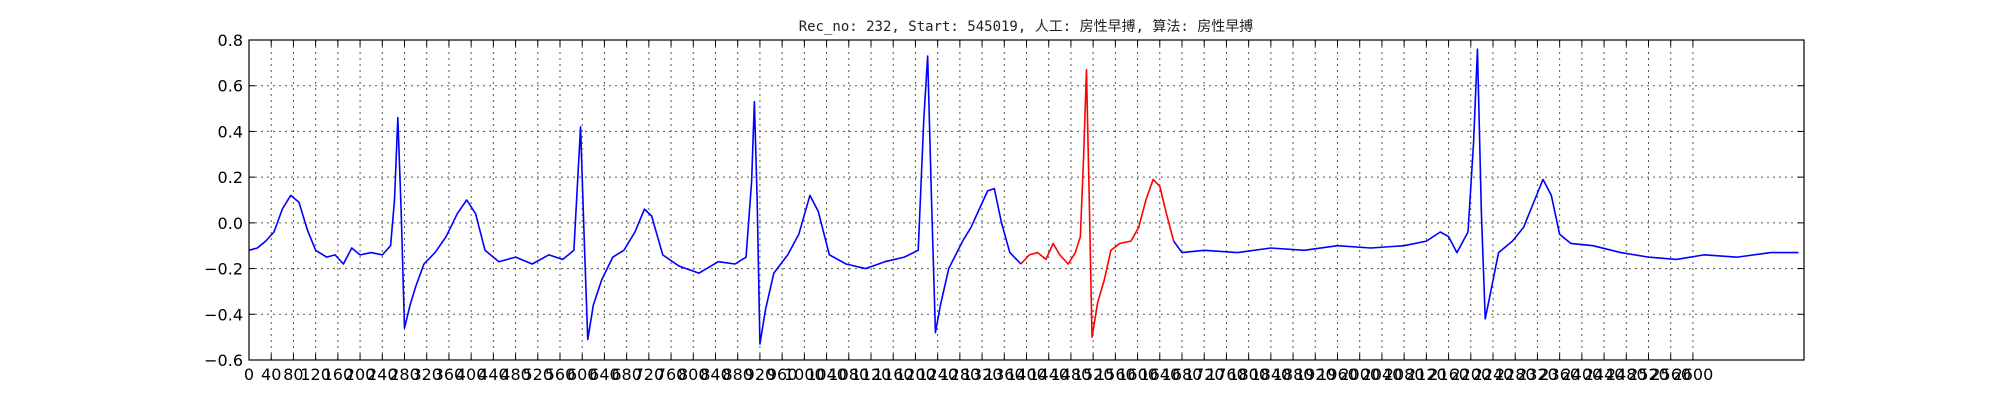 The height and width of the screenshot is (400, 2000). I want to click on x-tick-label: 320, so click(426, 374).